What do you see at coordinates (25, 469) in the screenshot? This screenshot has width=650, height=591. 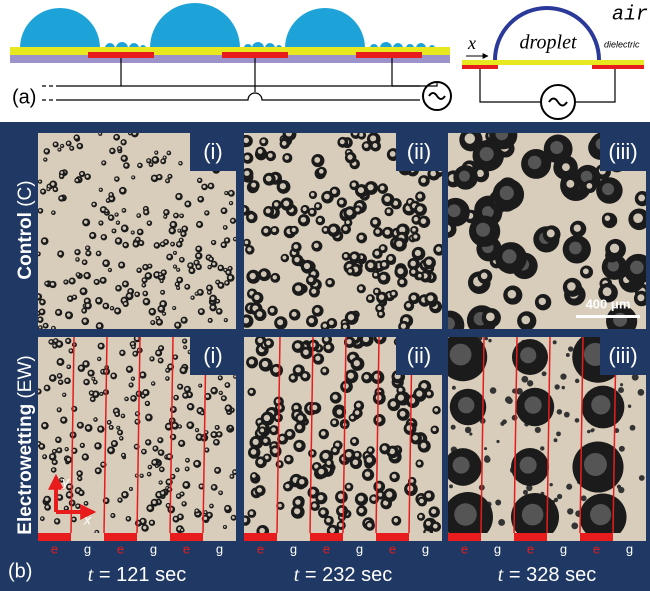 I see `row-title: Electrowetting` at bounding box center [25, 469].